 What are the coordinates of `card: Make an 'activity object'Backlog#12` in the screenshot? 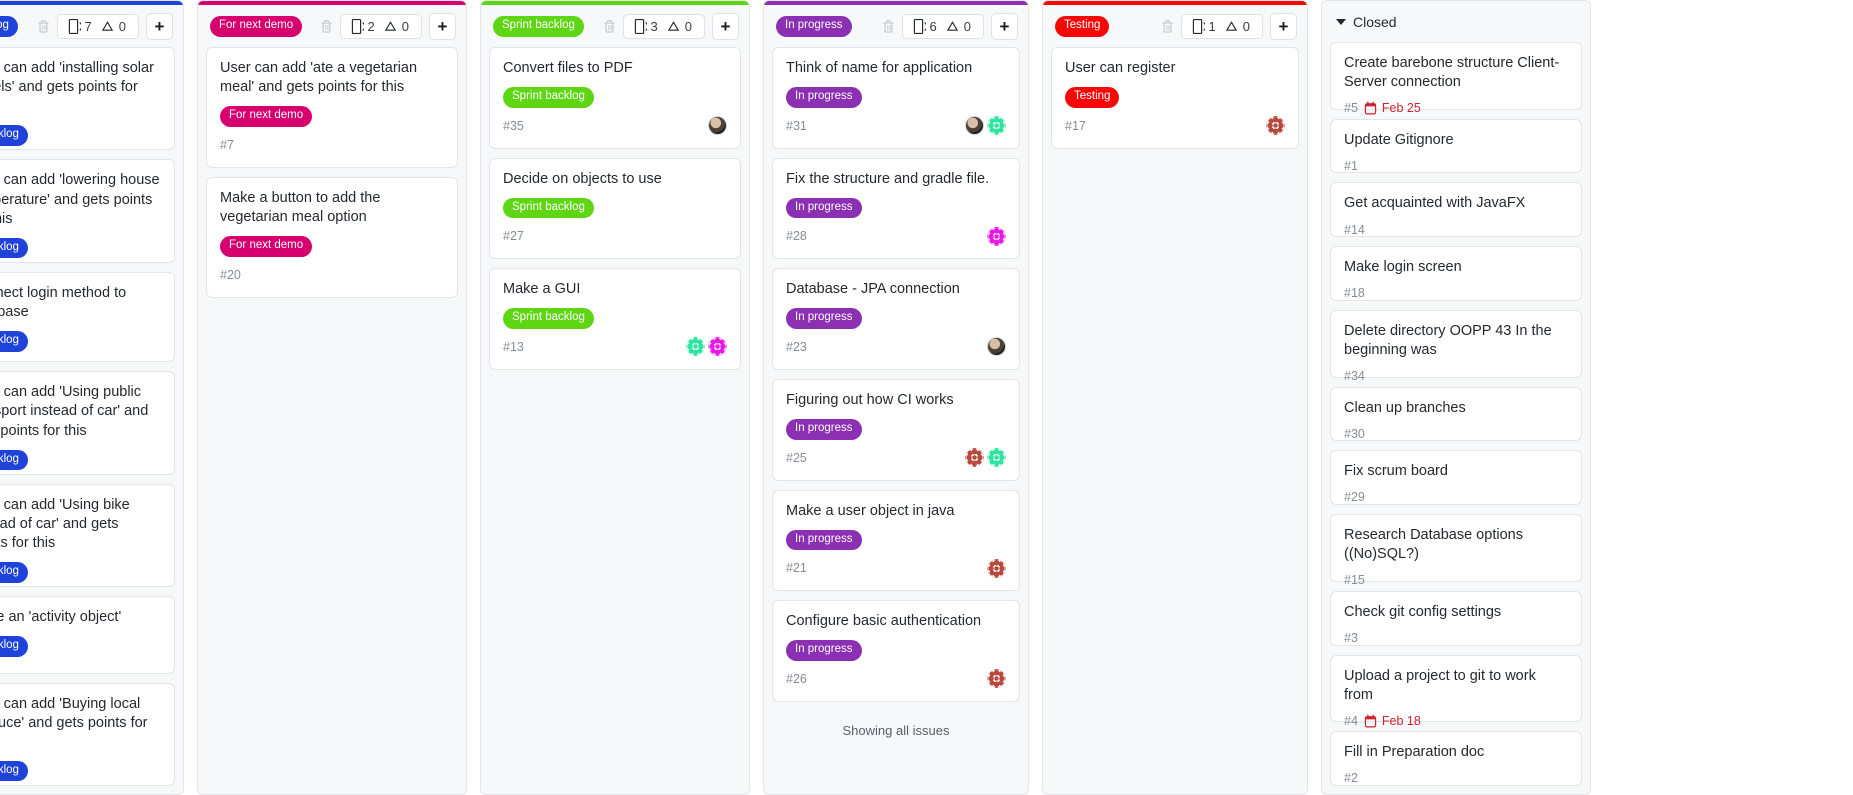 It's located at (87, 635).